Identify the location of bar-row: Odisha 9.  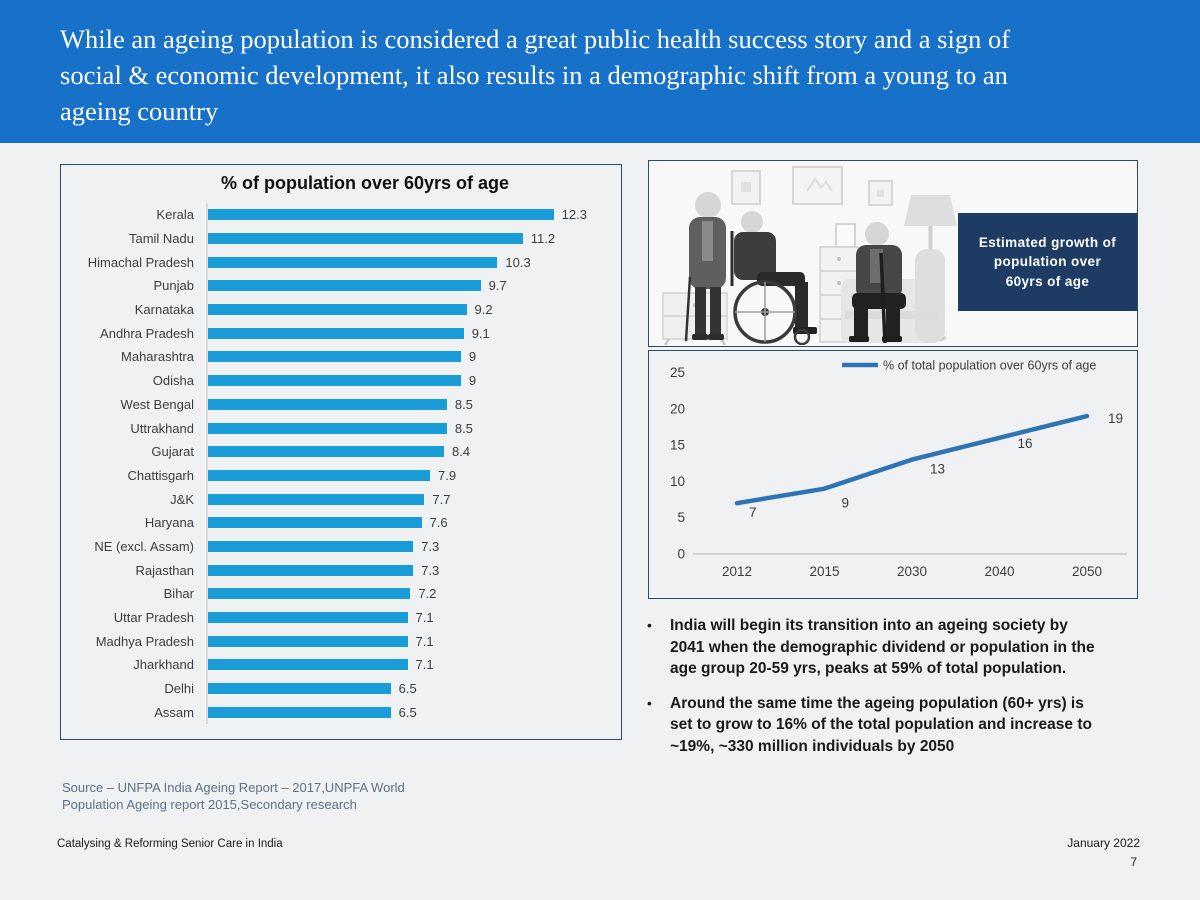
(338, 380).